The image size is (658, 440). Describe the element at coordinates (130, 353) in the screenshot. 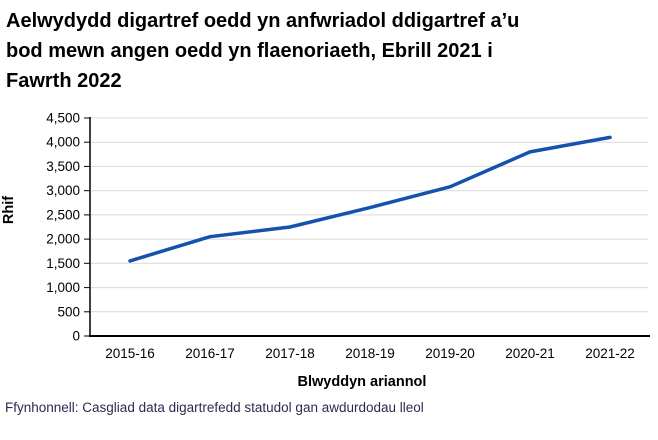

I see `svg-text: 2015-16` at that location.